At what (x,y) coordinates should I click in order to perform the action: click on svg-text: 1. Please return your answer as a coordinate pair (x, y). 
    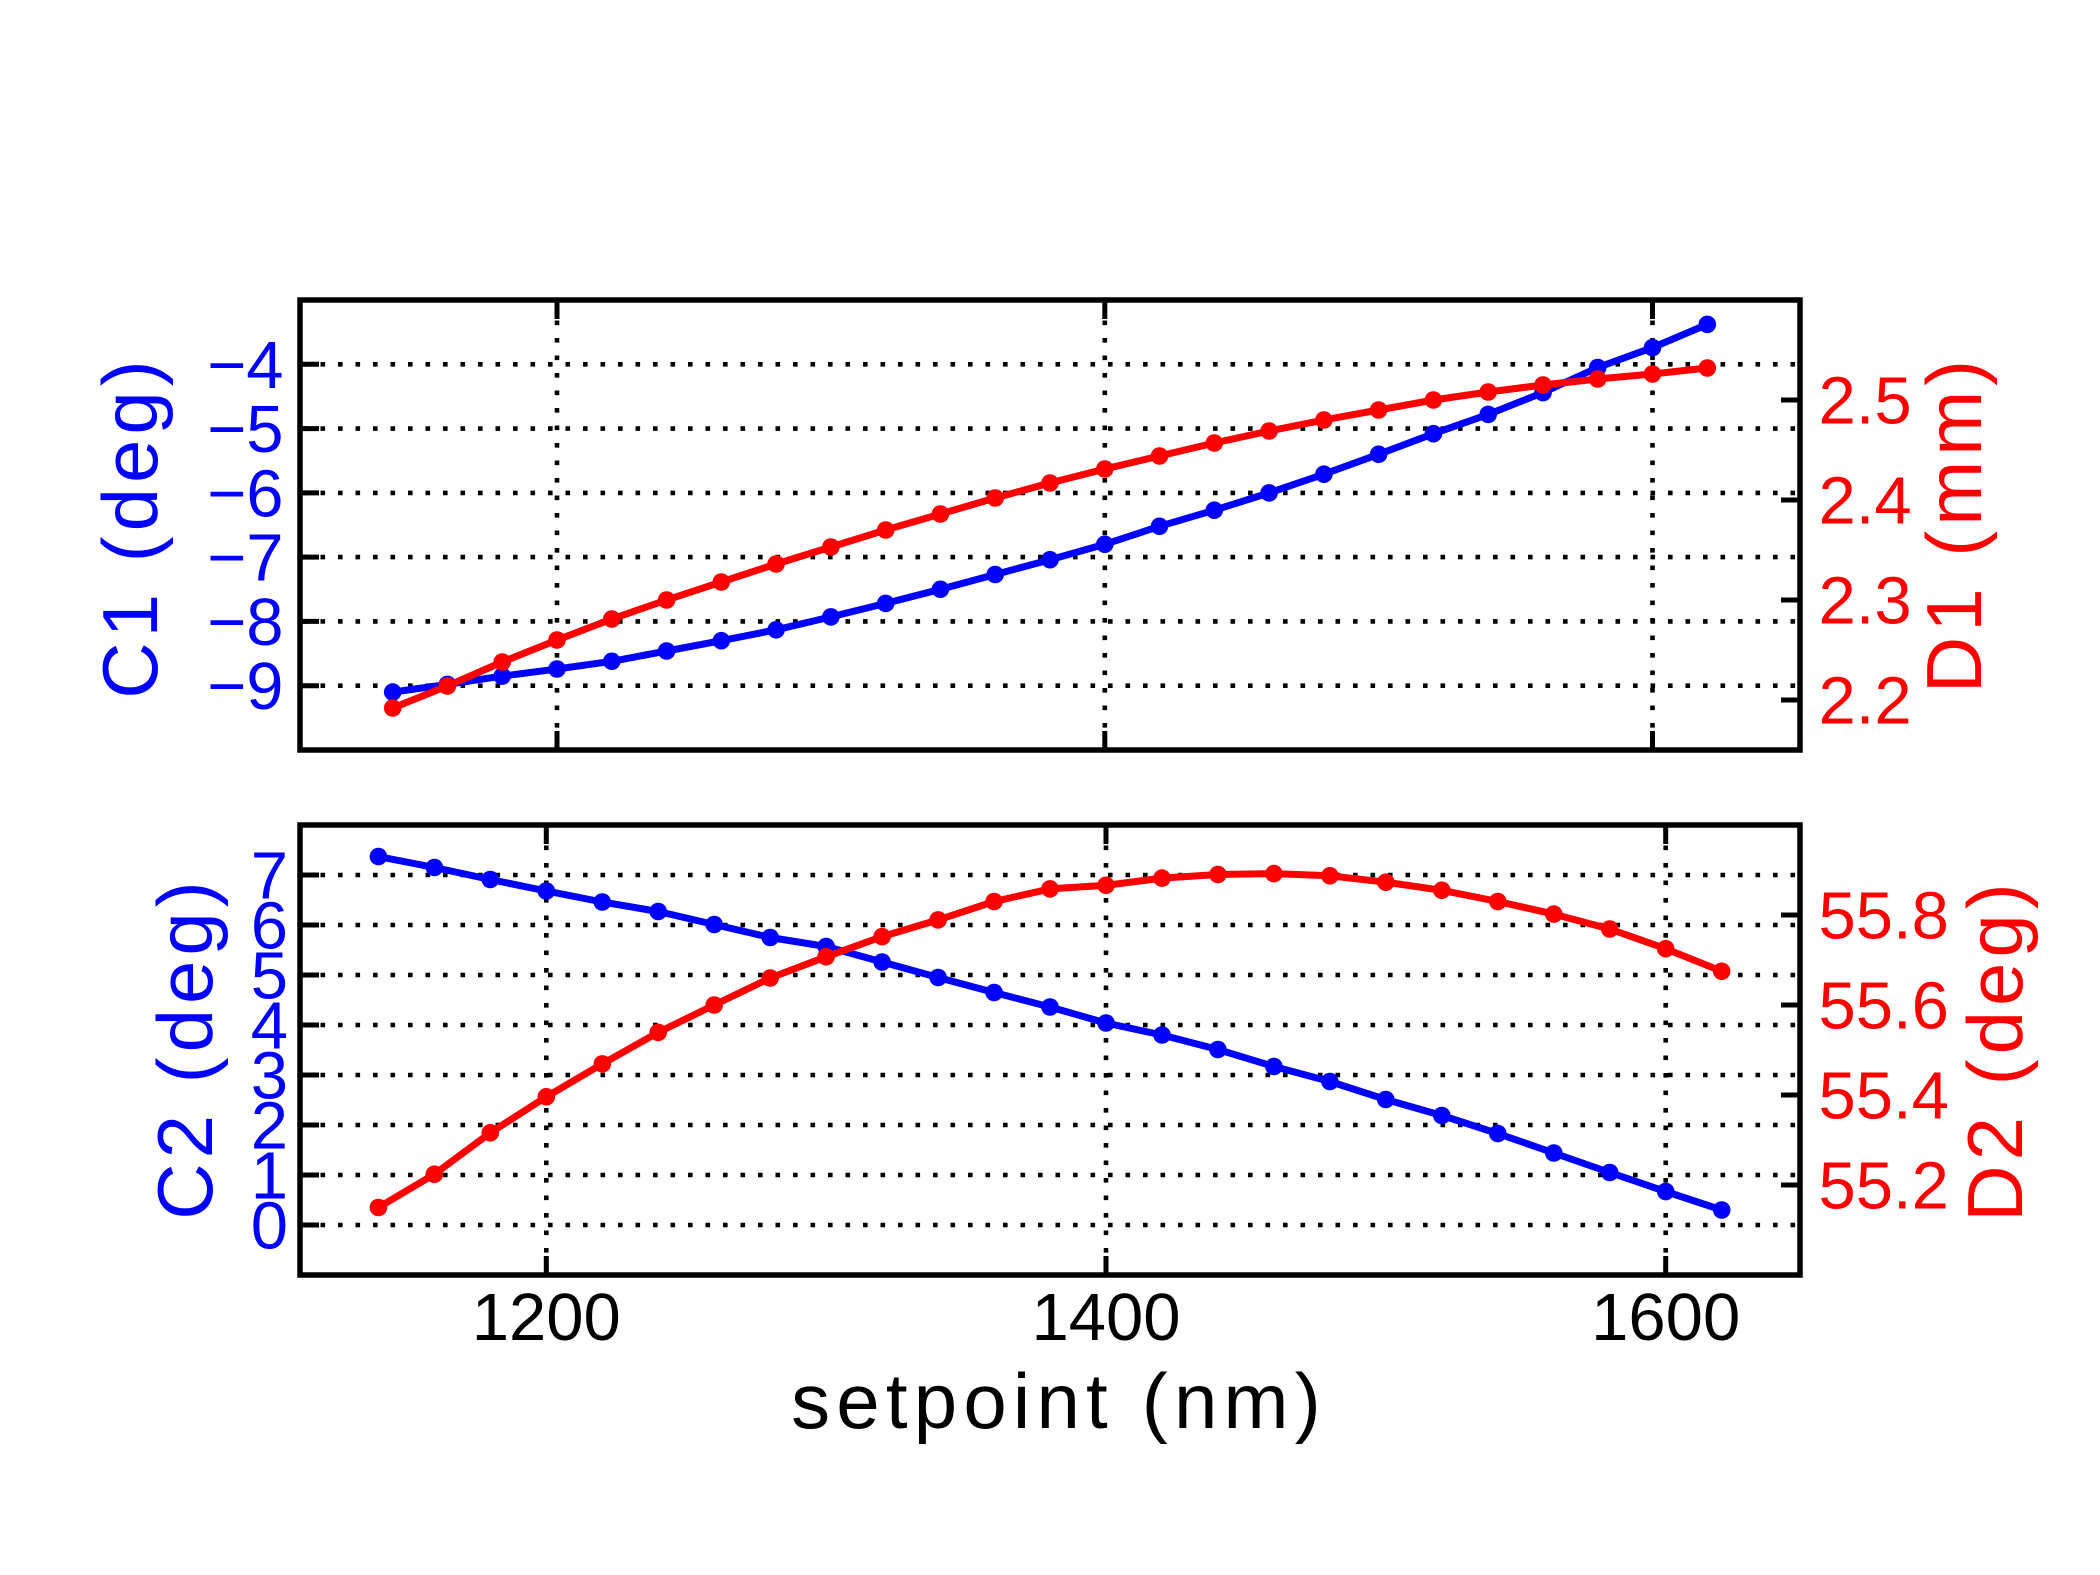
    Looking at the image, I should click on (269, 1176).